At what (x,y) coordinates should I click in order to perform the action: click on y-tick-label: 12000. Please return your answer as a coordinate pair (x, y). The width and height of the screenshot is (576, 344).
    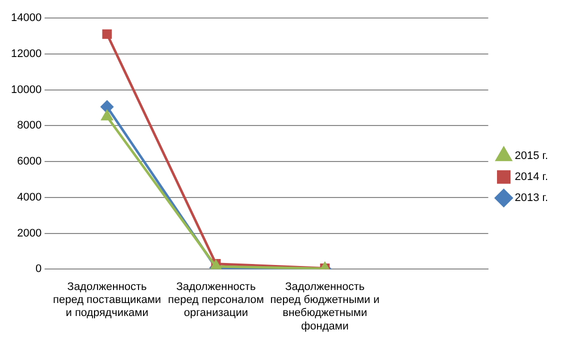
    Looking at the image, I should click on (26, 54).